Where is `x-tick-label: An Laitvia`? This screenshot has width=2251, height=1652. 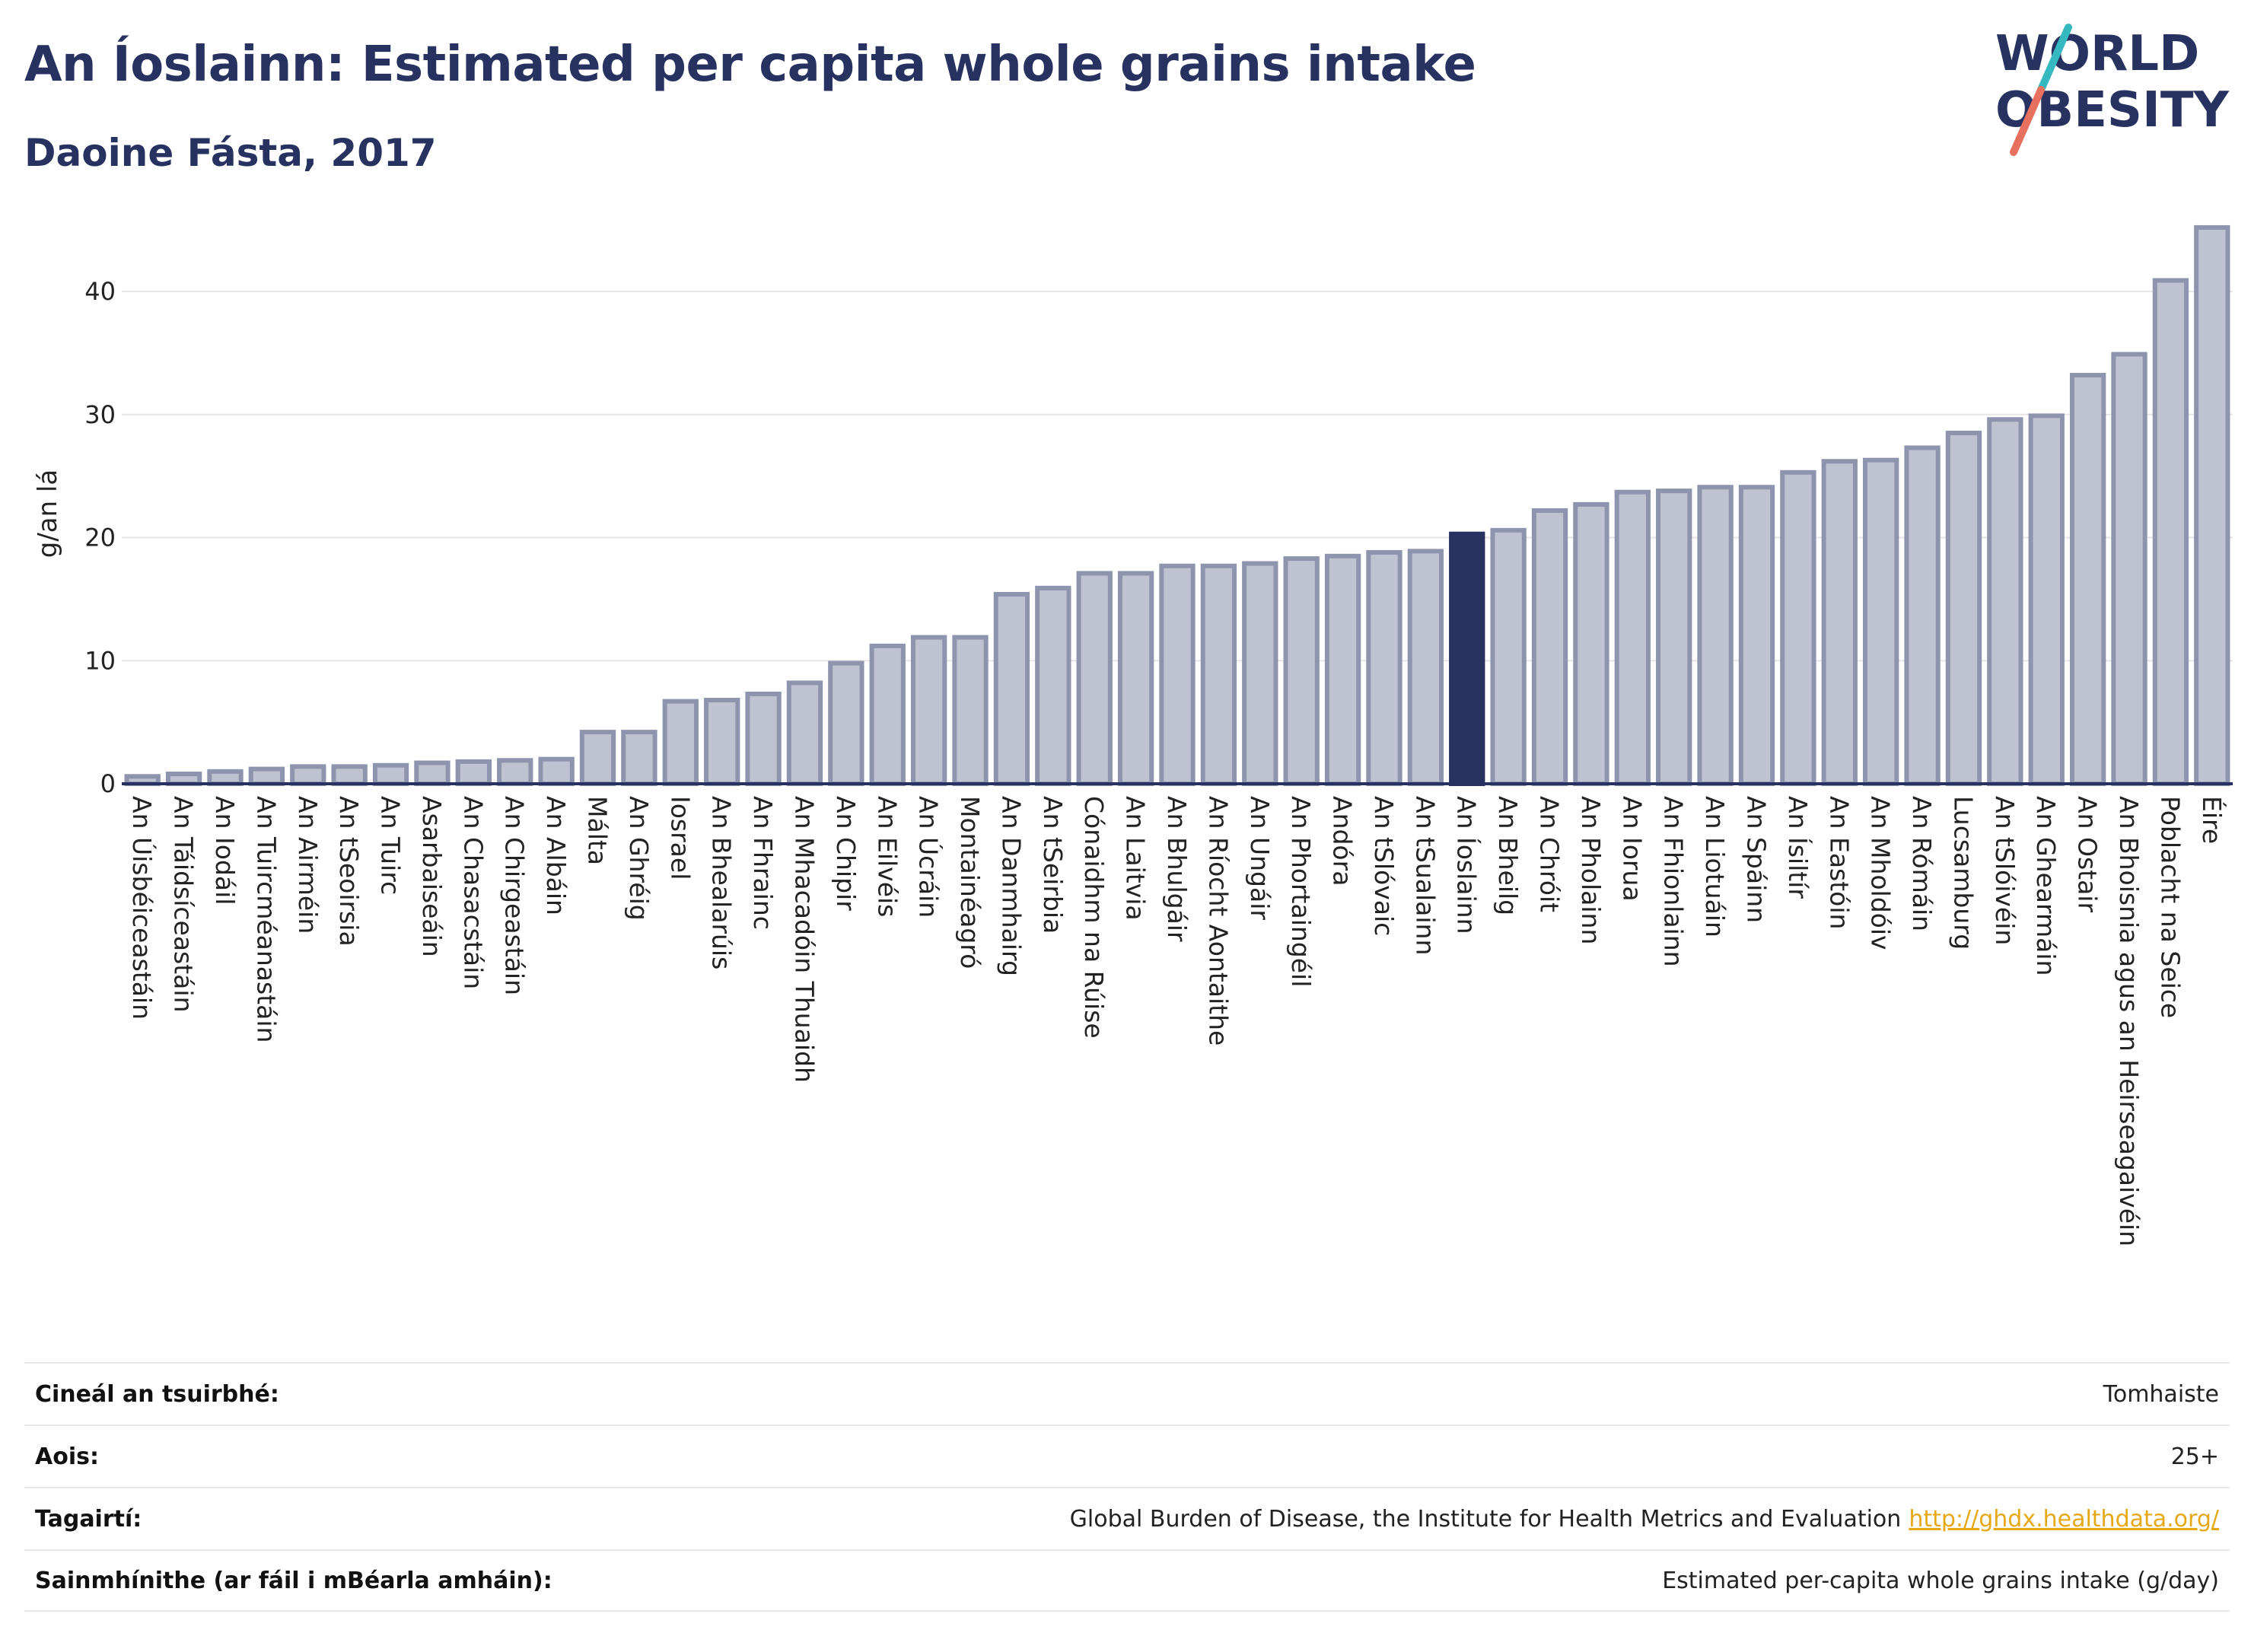
x-tick-label: An Laitvia is located at coordinates (1136, 858).